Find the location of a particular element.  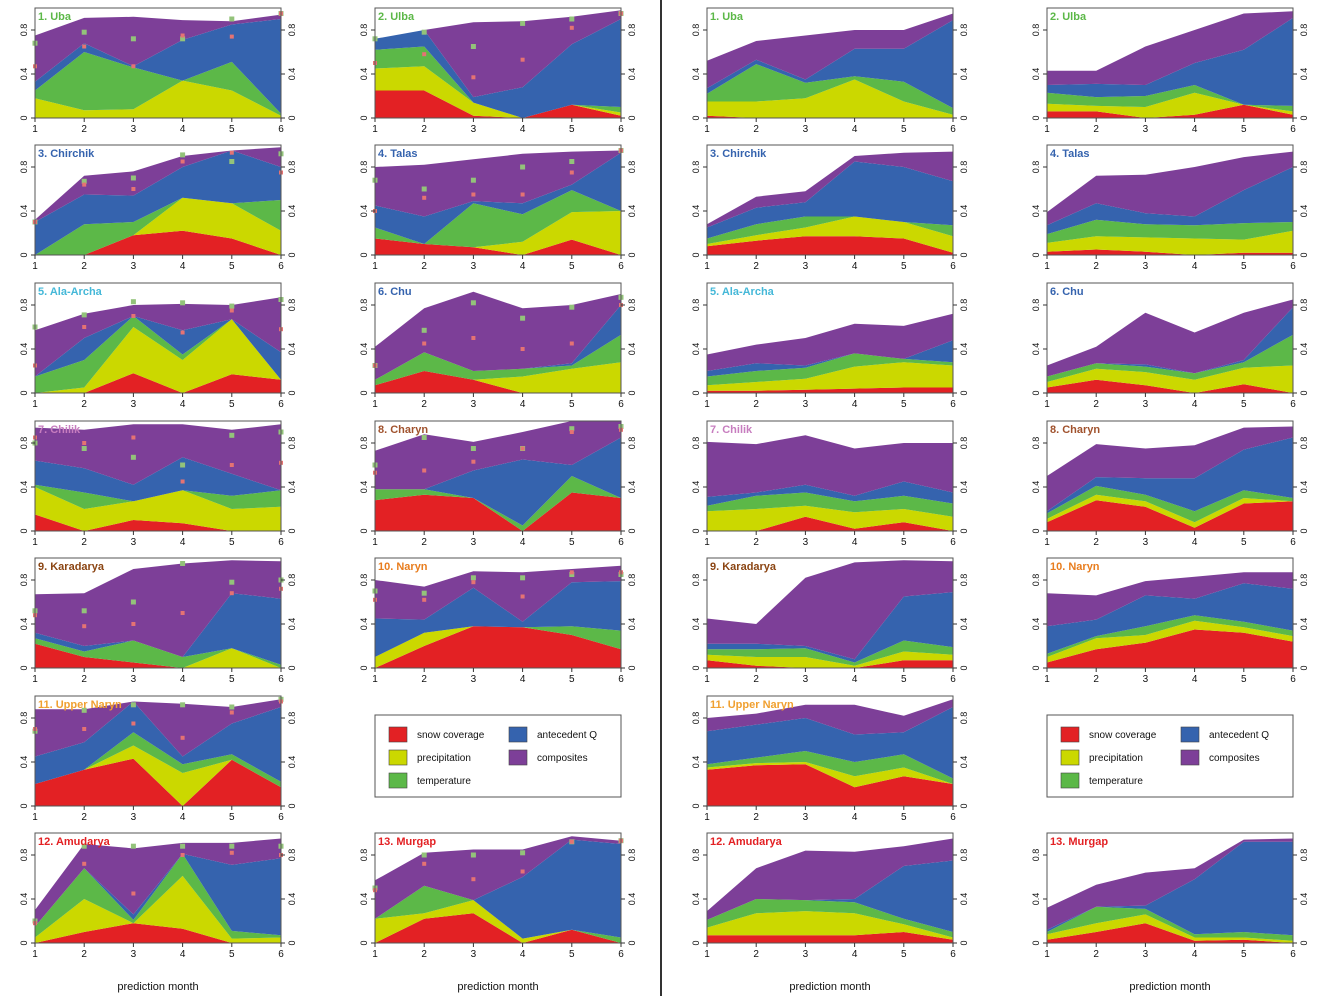

panel-title: 10. Naryn is located at coordinates (403, 567).